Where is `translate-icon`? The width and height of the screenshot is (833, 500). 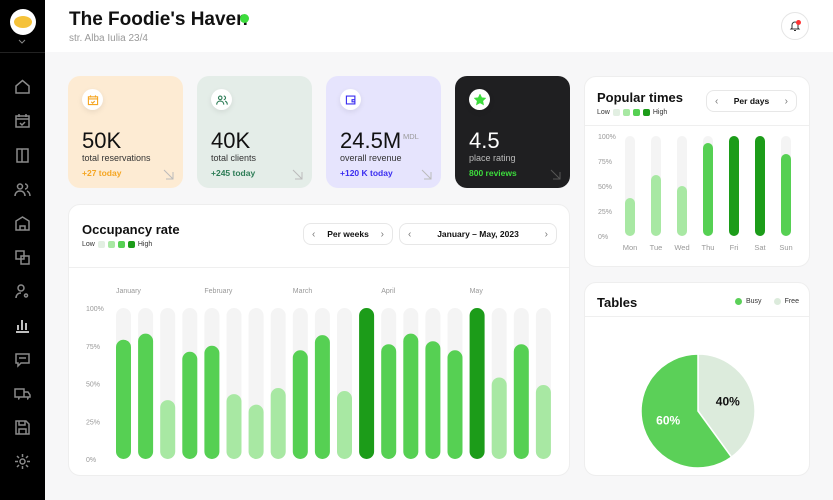
translate-icon is located at coordinates (22, 257).